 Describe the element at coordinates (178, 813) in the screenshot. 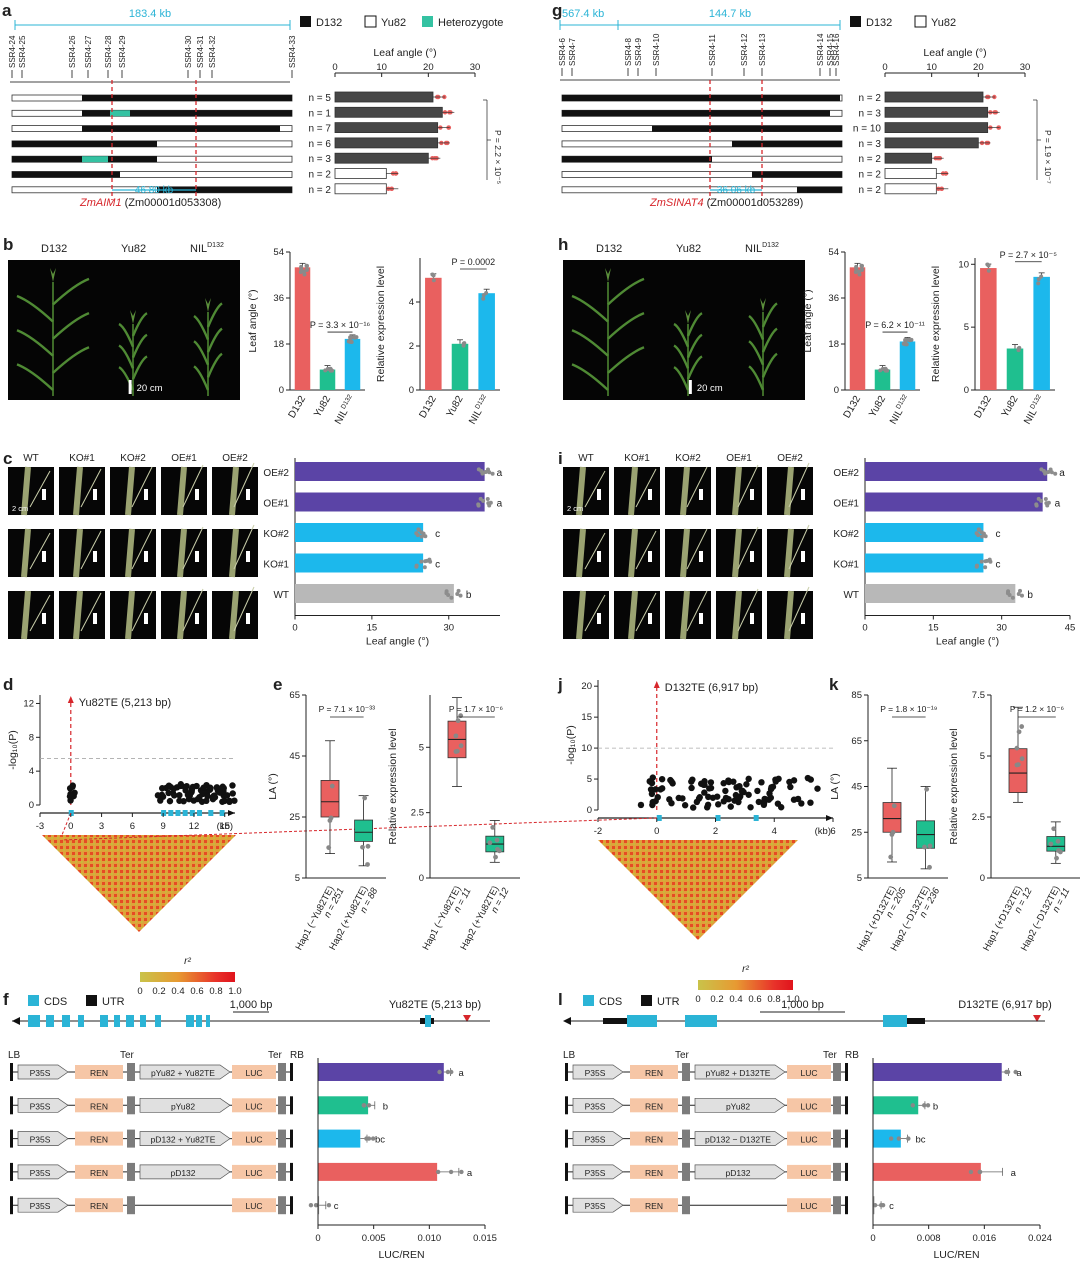

I see `exon-mark` at that location.